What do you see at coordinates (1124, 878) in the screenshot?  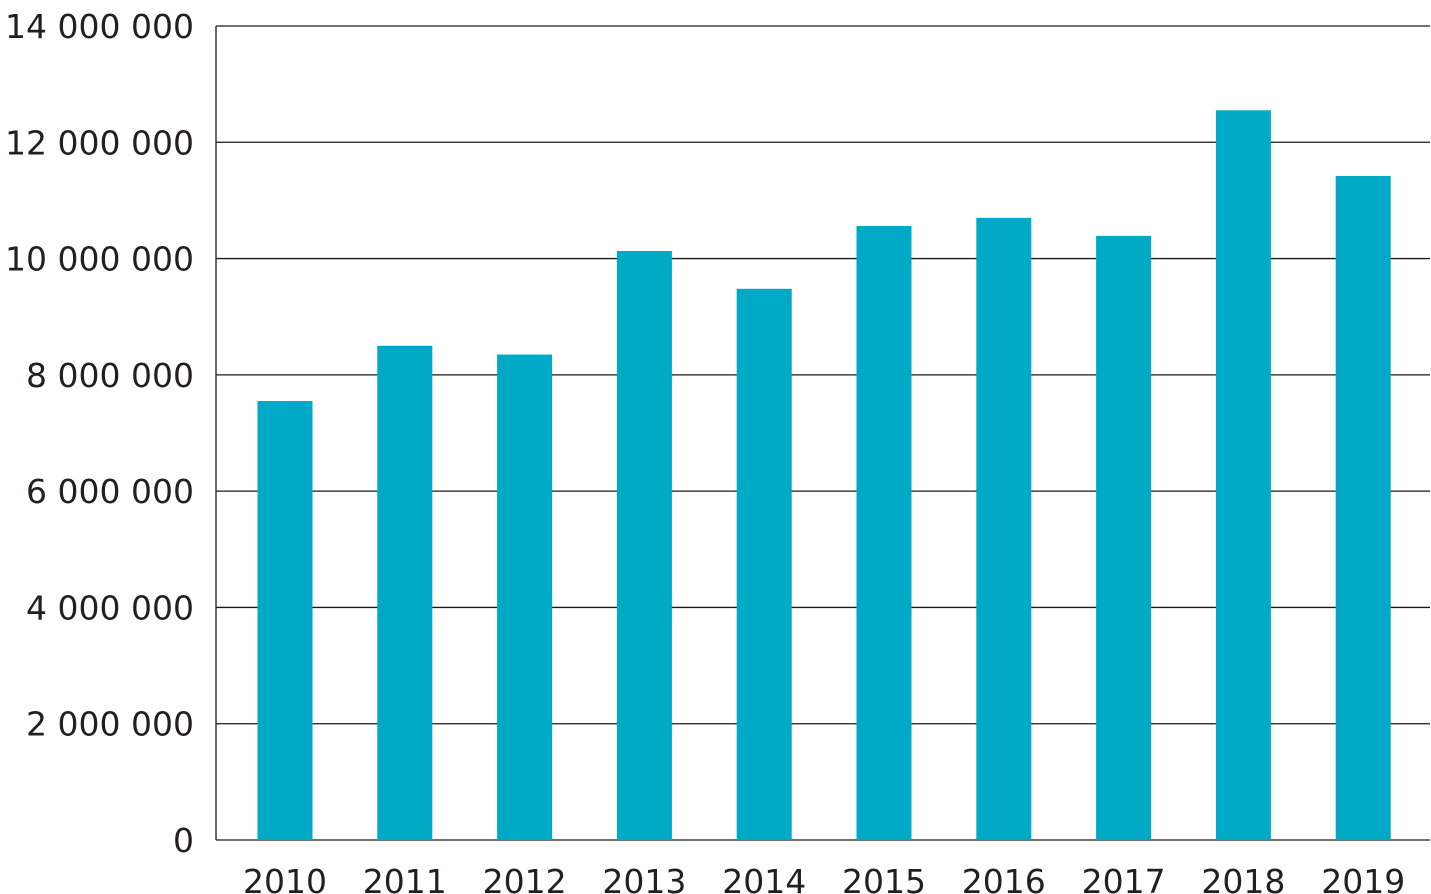 I see `x-tick-label: 2017` at bounding box center [1124, 878].